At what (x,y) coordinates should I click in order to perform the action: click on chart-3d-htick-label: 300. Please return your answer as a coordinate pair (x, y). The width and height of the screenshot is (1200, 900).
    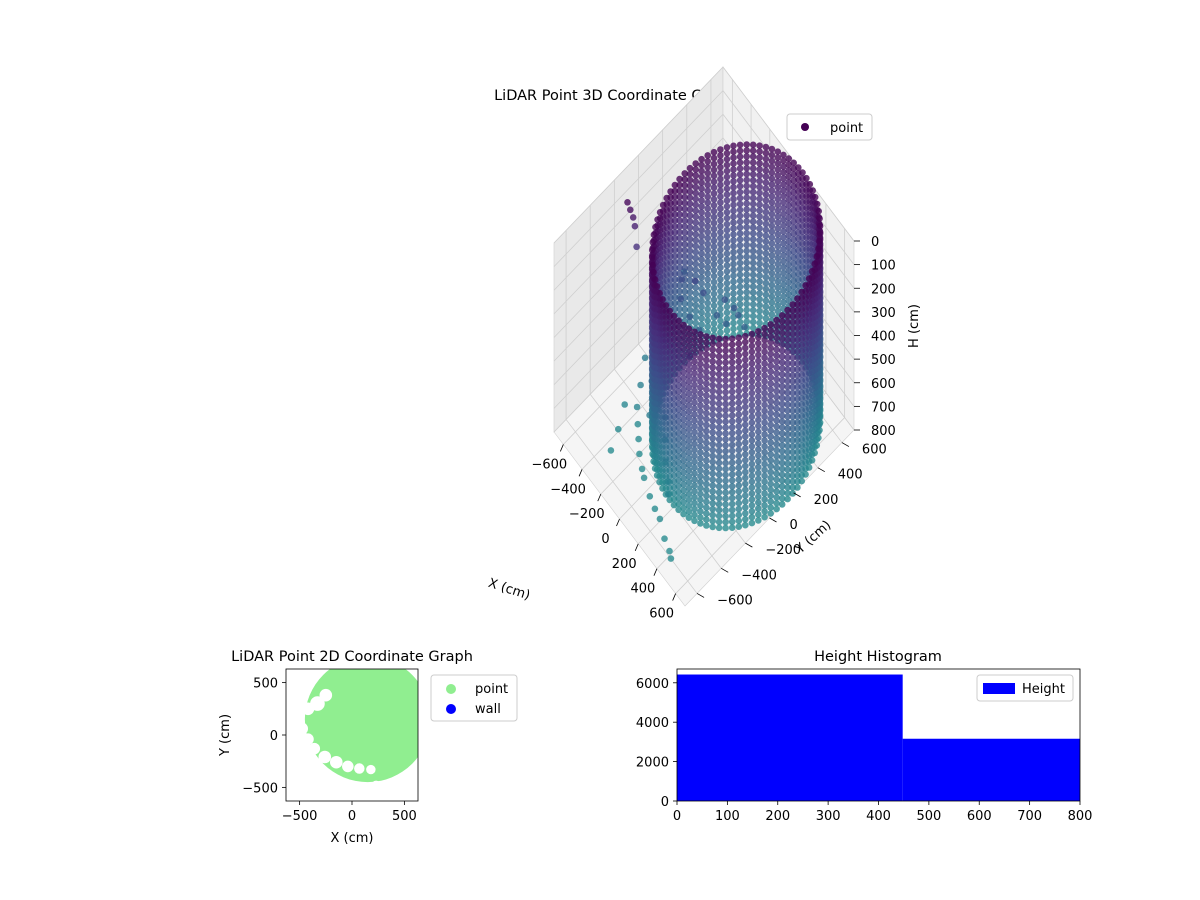
    Looking at the image, I should click on (883, 313).